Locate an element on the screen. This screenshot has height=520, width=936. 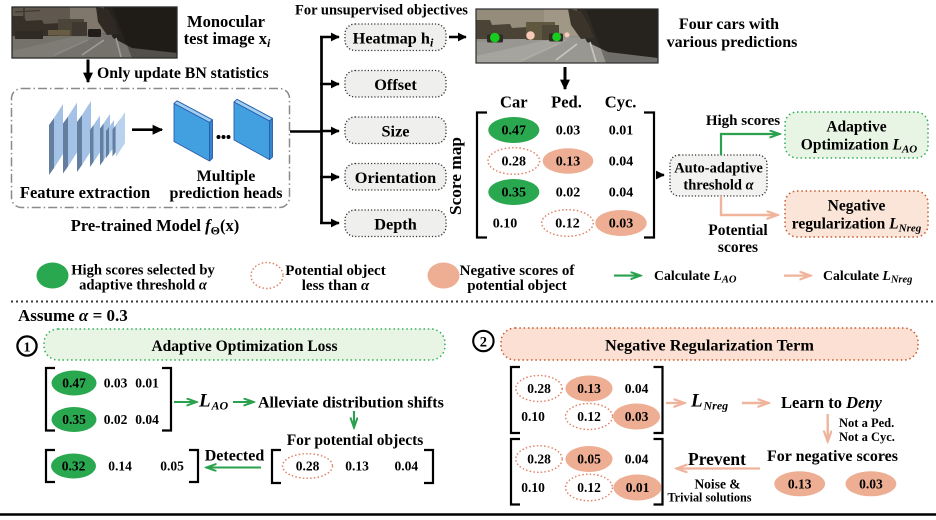
svg-text: Auto-adaptive is located at coordinates (718, 169).